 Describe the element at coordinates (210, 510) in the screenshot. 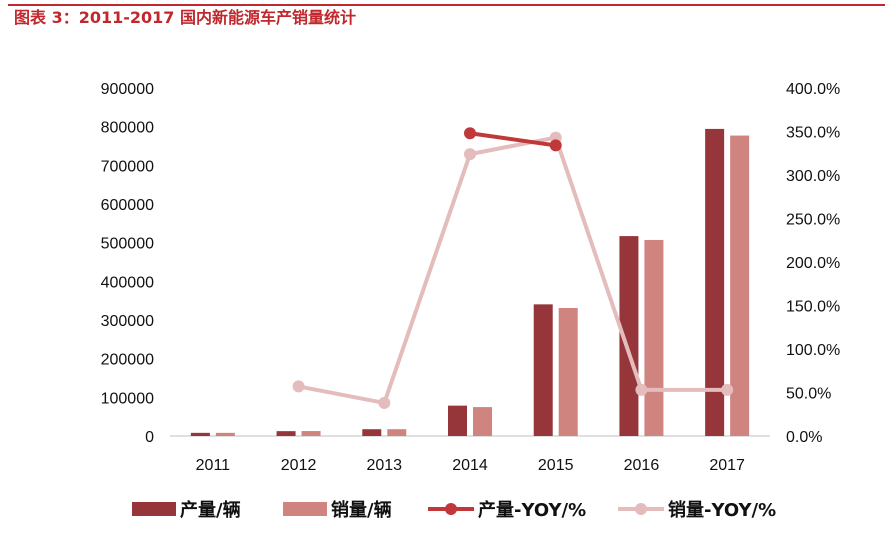

I see `legend-label: 产量/辆` at that location.